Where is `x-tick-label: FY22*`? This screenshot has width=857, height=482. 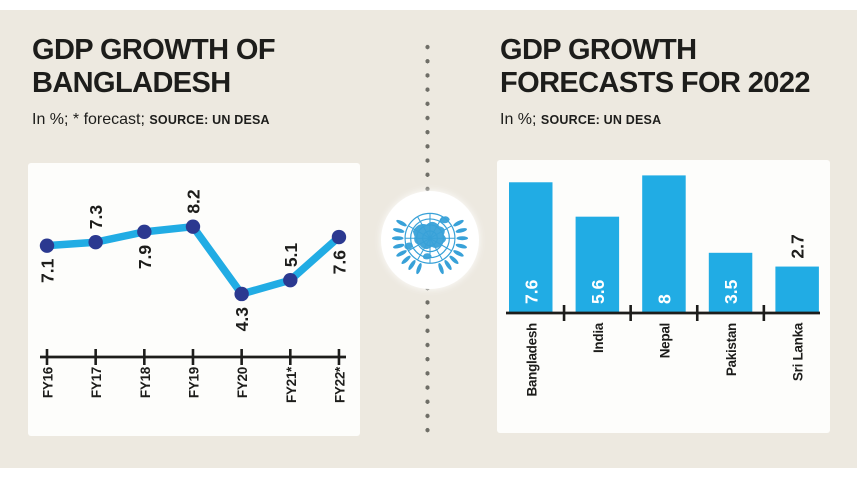 x-tick-label: FY22* is located at coordinates (339, 384).